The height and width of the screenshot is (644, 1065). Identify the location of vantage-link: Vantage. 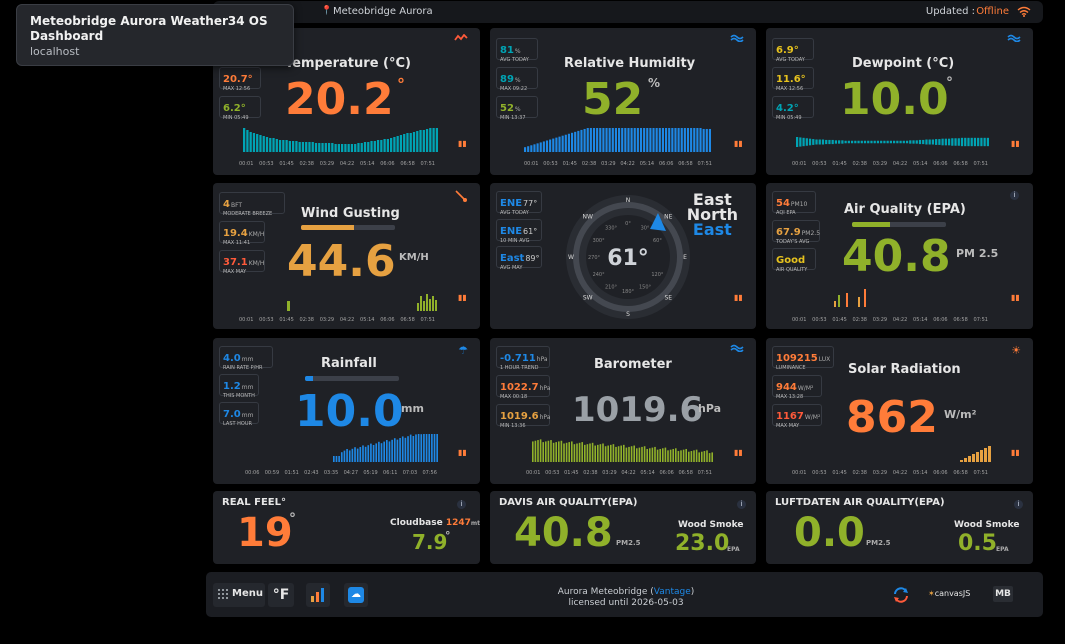
(672, 592).